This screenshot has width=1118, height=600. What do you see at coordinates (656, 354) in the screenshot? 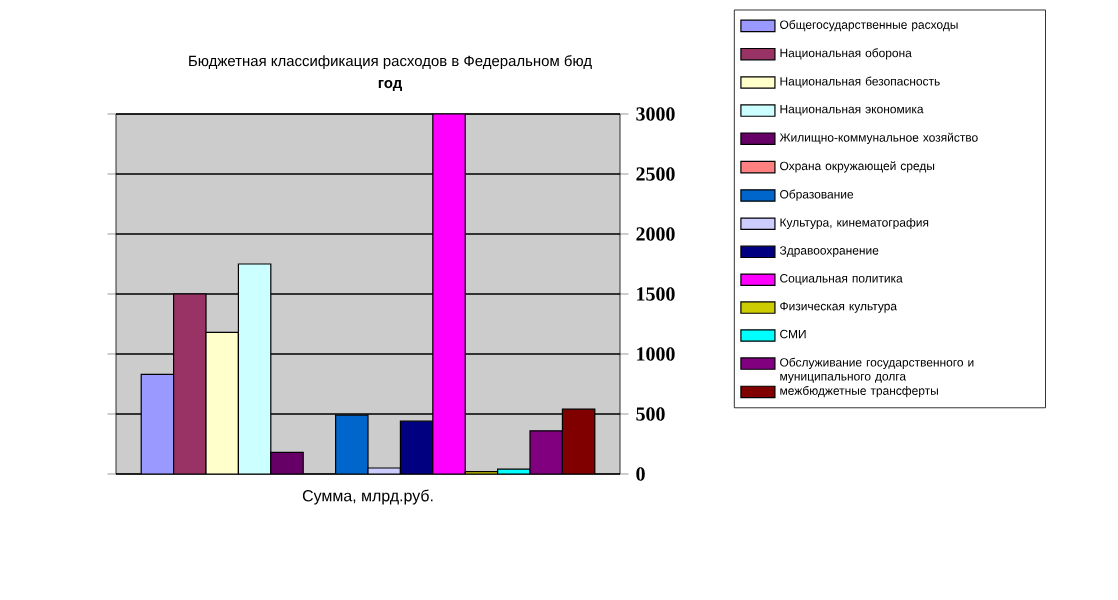
I see `y-tick-label: 1000` at bounding box center [656, 354].